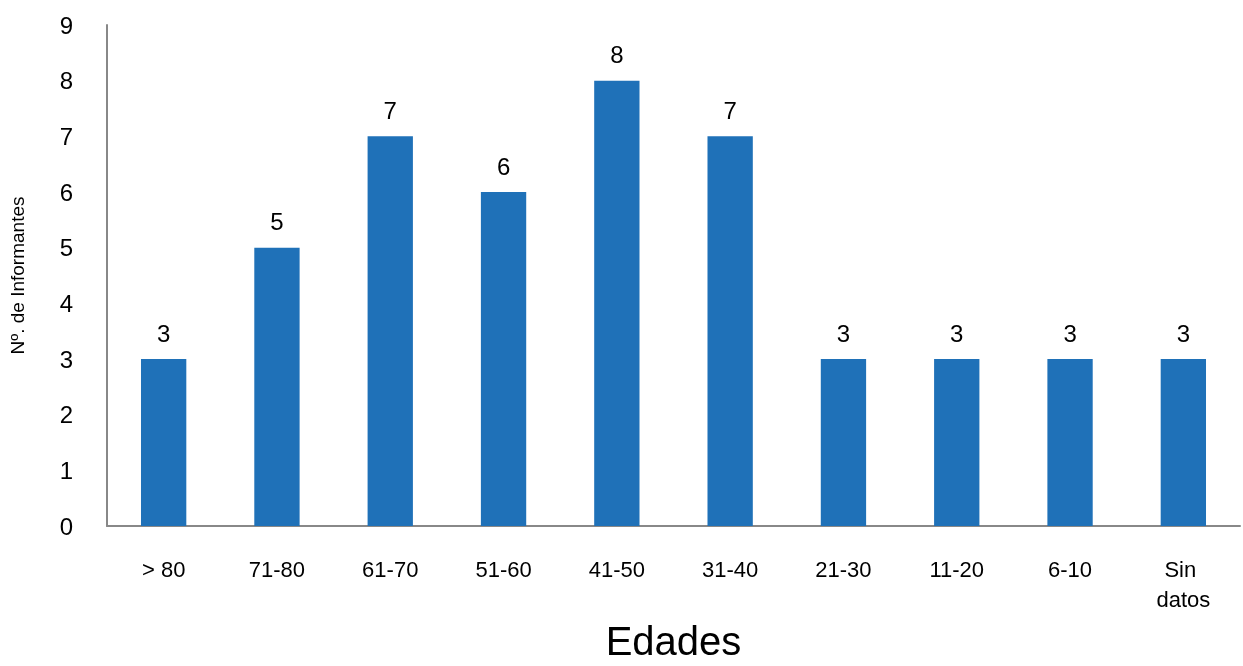  Describe the element at coordinates (503, 166) in the screenshot. I see `data-label: 6` at that location.